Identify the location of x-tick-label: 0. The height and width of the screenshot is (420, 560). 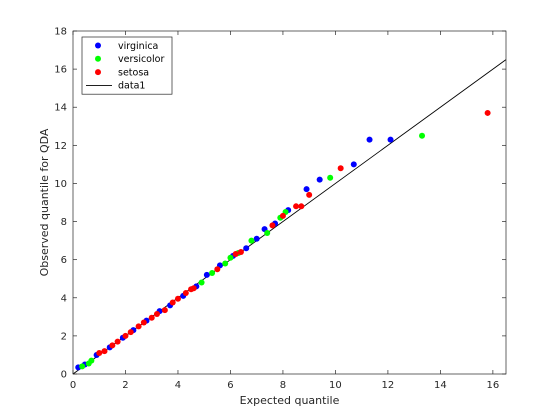
(73, 385).